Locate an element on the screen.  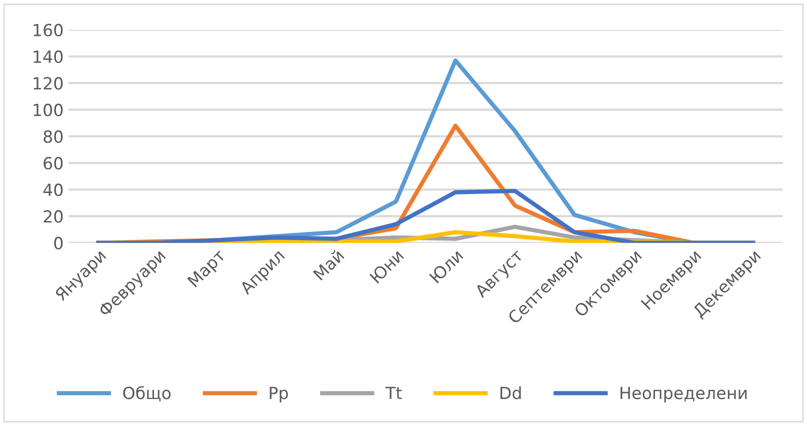
line-series is located at coordinates (426, 215).